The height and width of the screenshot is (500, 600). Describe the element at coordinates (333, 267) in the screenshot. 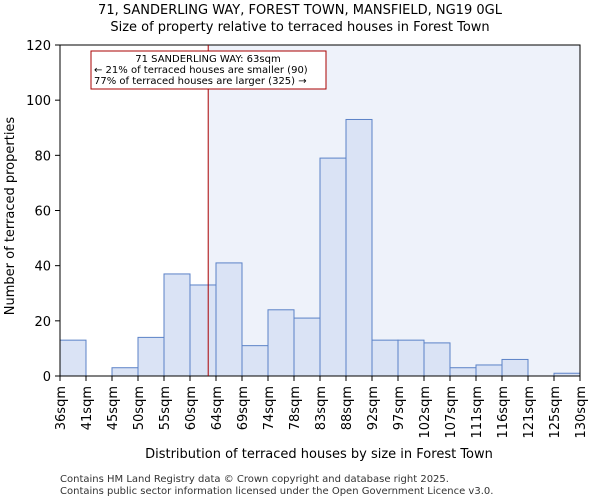

I see `bar-83sqm` at that location.